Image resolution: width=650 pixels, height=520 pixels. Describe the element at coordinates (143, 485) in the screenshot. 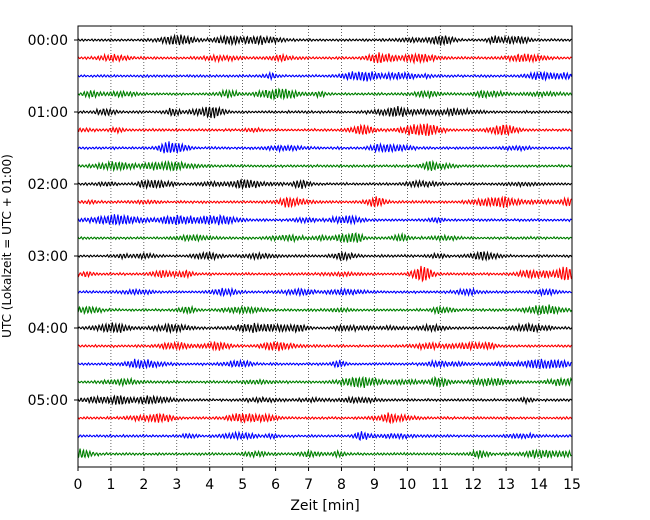

I see `x-tick-label: 2` at that location.